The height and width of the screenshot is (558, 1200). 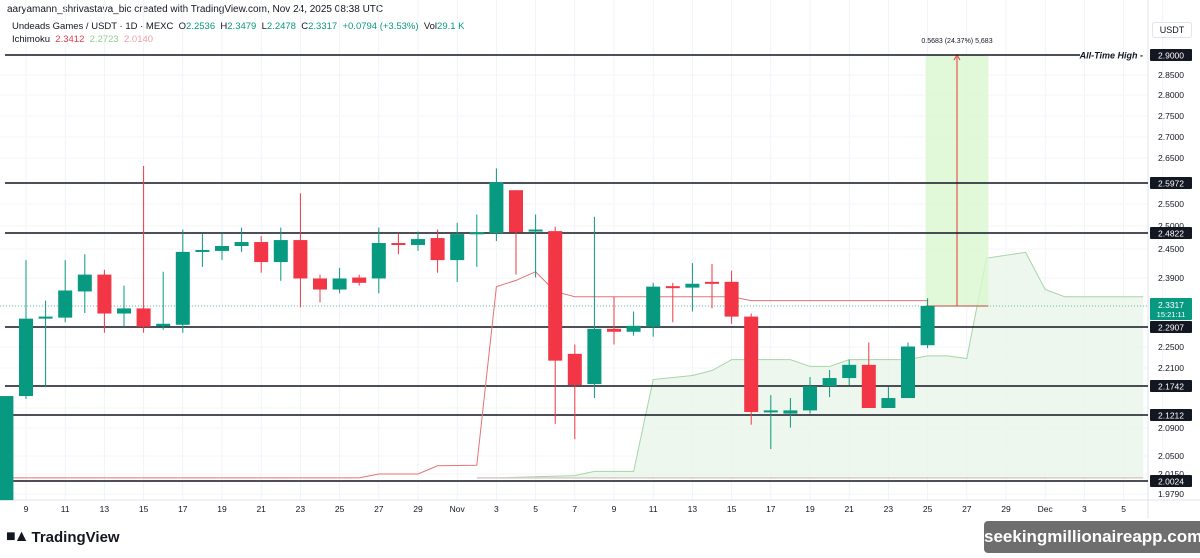 What do you see at coordinates (281, 26) in the screenshot?
I see `low-value: 2.2478` at bounding box center [281, 26].